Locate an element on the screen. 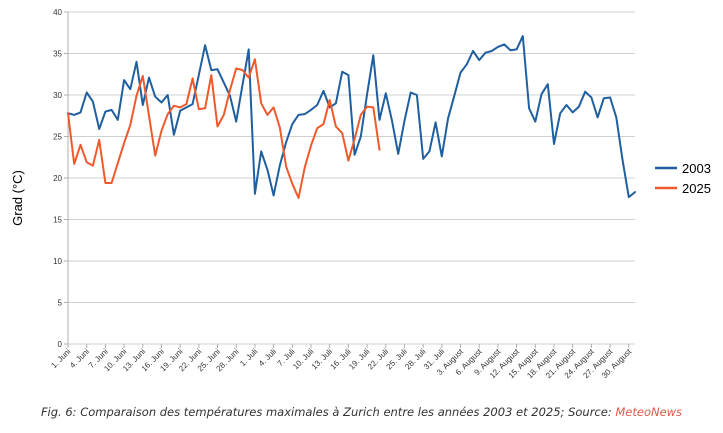  caption-source-link: MeteoNews is located at coordinates (649, 412).